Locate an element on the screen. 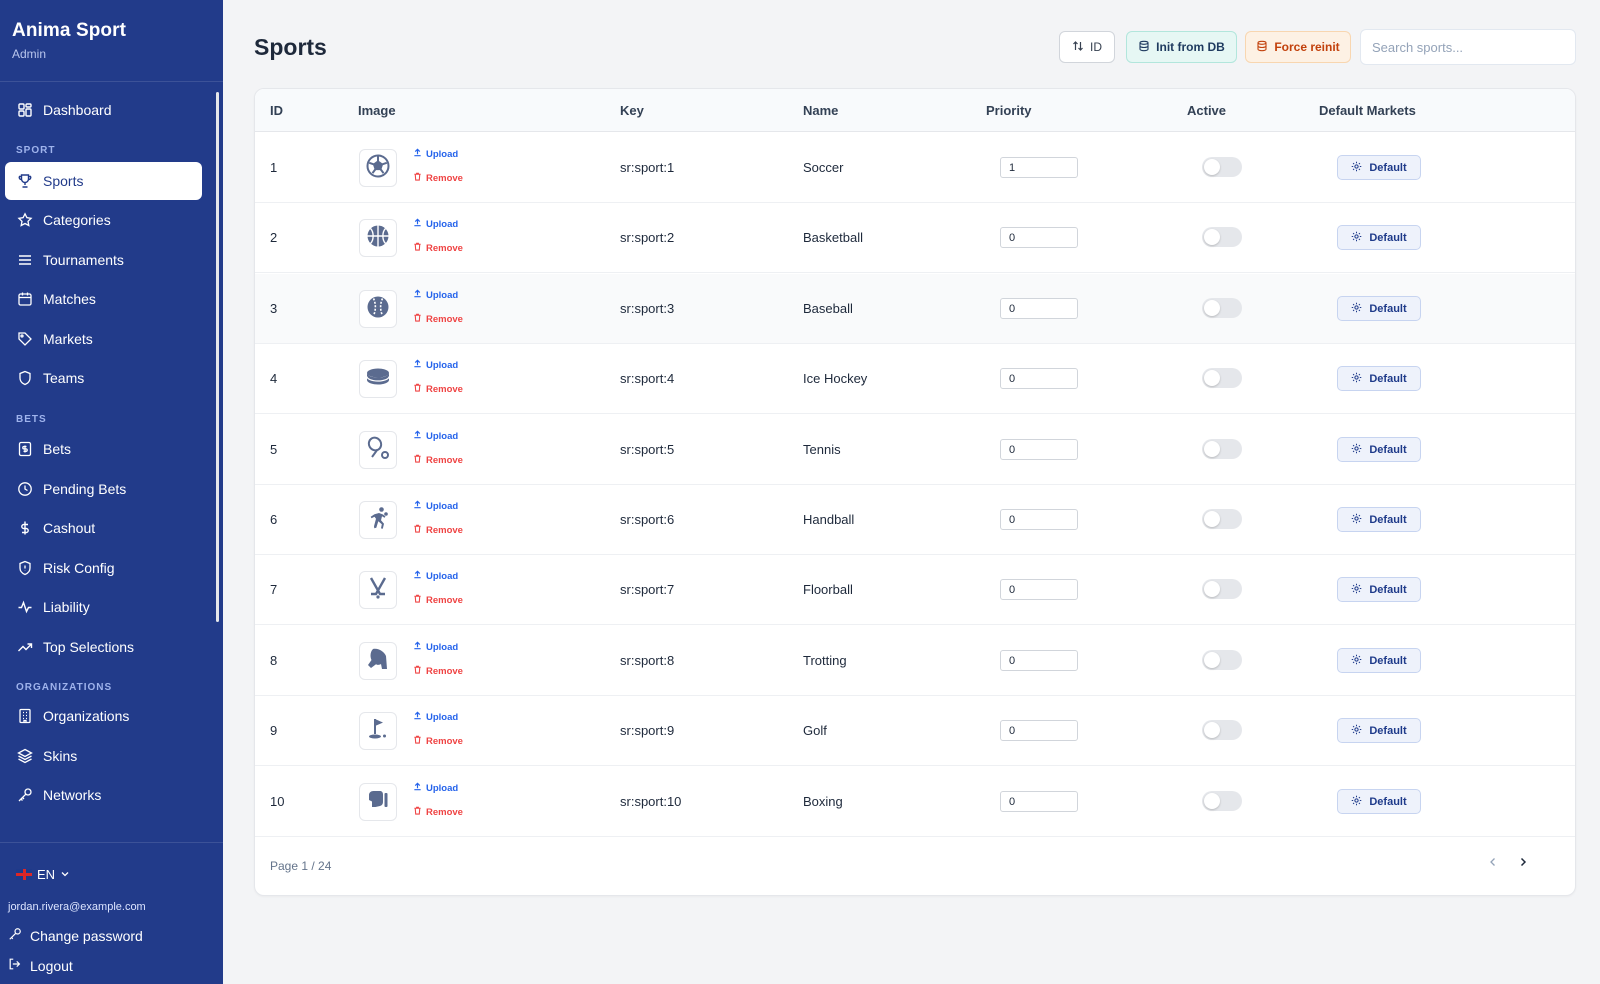 The height and width of the screenshot is (984, 1600). sidebar-item-categories: Categories is located at coordinates (103, 220).